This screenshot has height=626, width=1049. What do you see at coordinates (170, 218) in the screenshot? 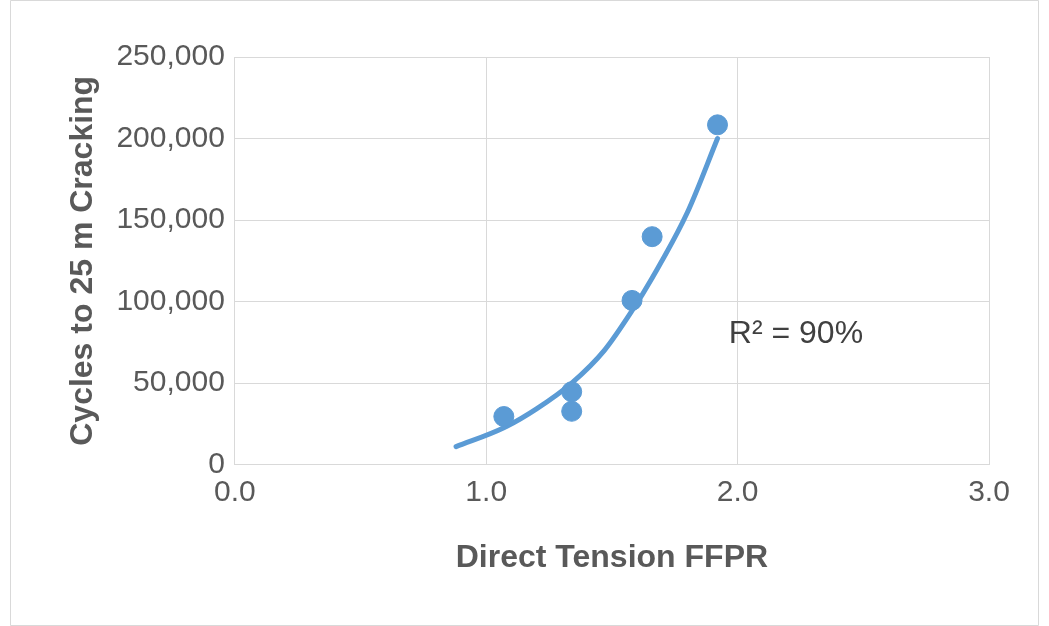
I see `y-tick-label: 150,000` at bounding box center [170, 218].